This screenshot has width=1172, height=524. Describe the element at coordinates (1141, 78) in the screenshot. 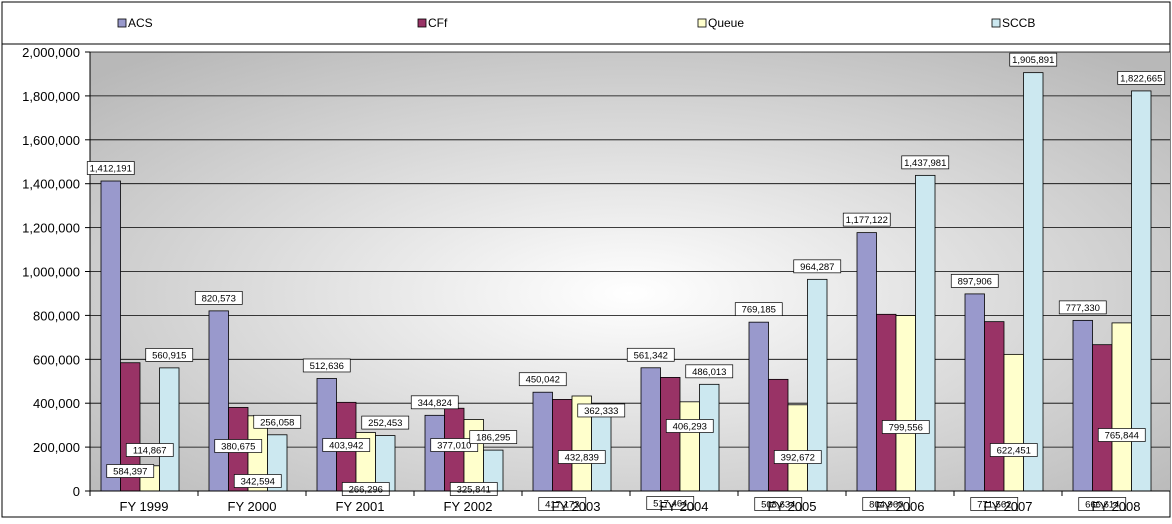

I see `data-label: 1,822,665` at that location.